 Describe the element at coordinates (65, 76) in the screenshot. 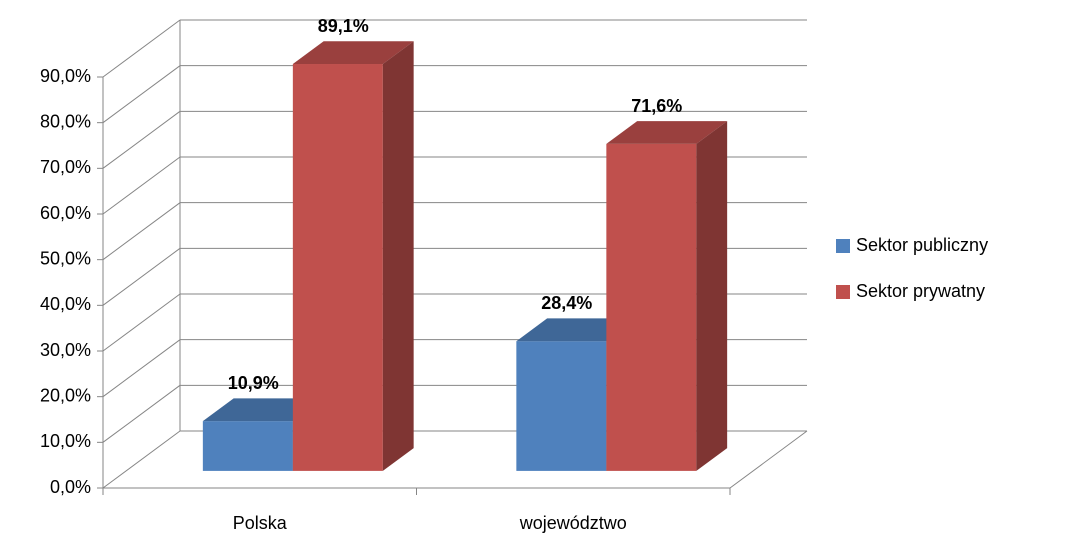

I see `y-tick-label: 90,0%` at that location.